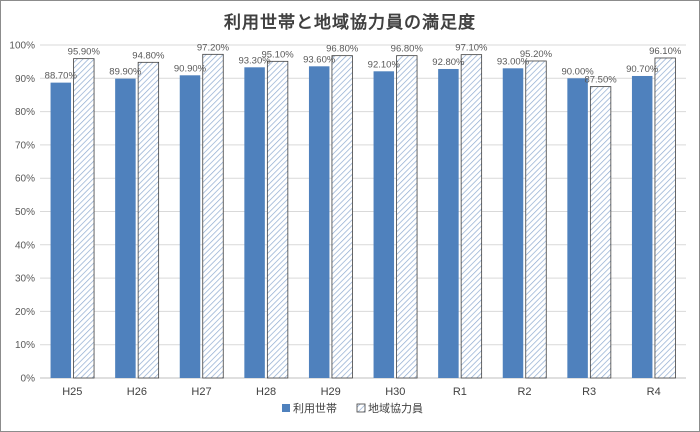  Describe the element at coordinates (201, 392) in the screenshot. I see `x-tick-label: H27` at that location.